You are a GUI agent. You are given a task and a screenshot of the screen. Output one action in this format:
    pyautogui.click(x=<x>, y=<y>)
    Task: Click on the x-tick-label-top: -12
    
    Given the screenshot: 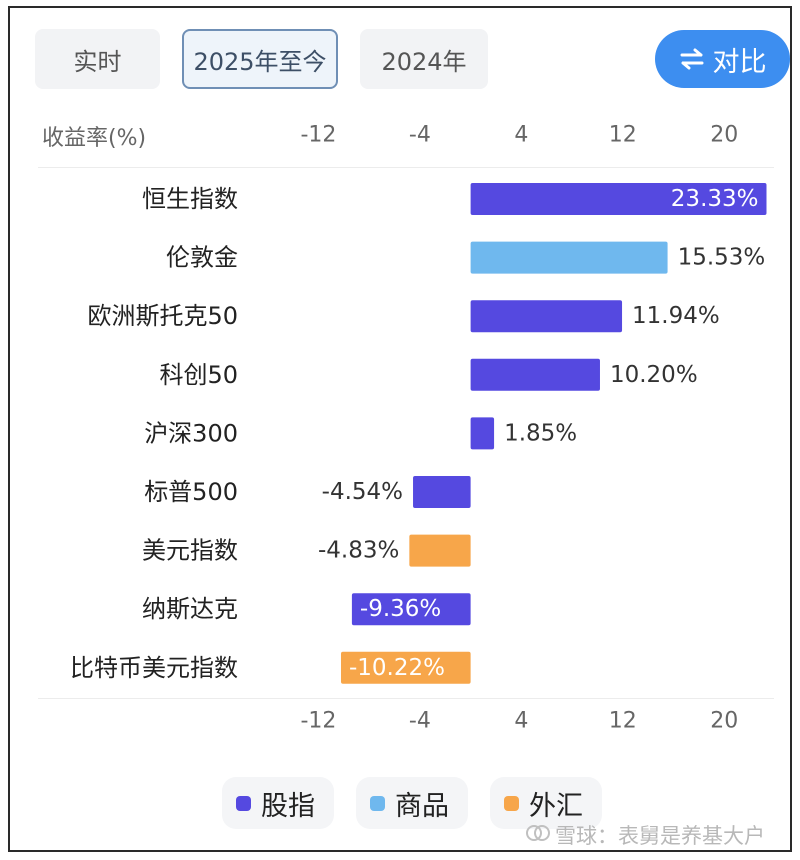 What is the action you would take?
    pyautogui.click(x=318, y=135)
    